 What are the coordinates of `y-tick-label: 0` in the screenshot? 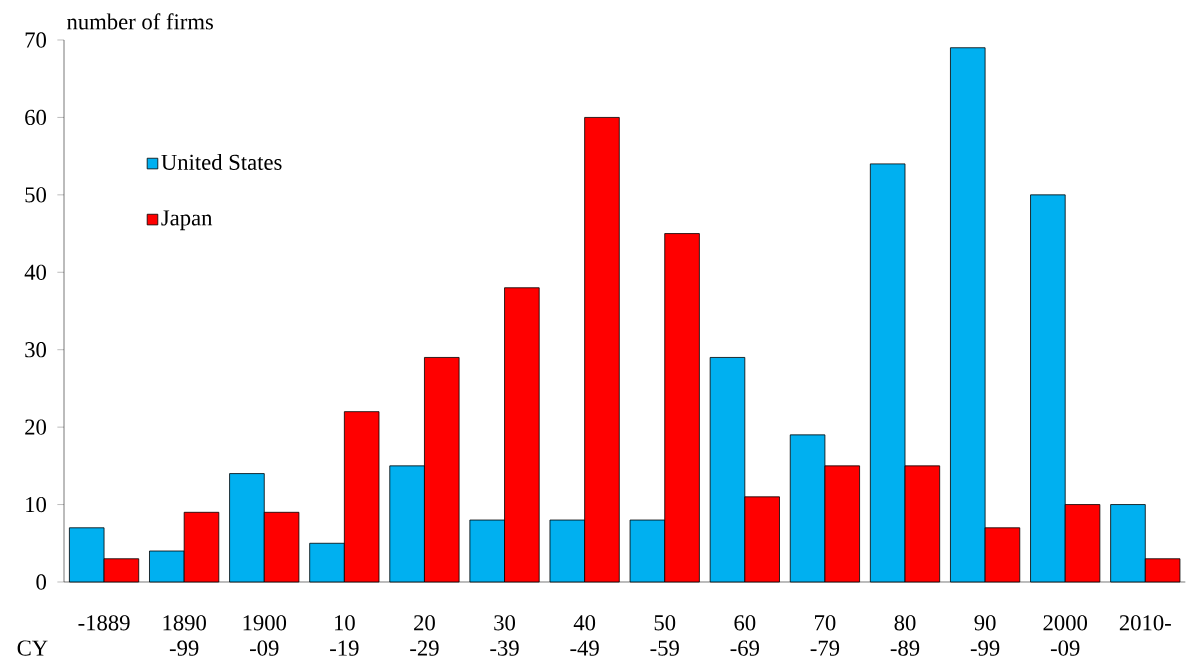 It's located at (41, 582).